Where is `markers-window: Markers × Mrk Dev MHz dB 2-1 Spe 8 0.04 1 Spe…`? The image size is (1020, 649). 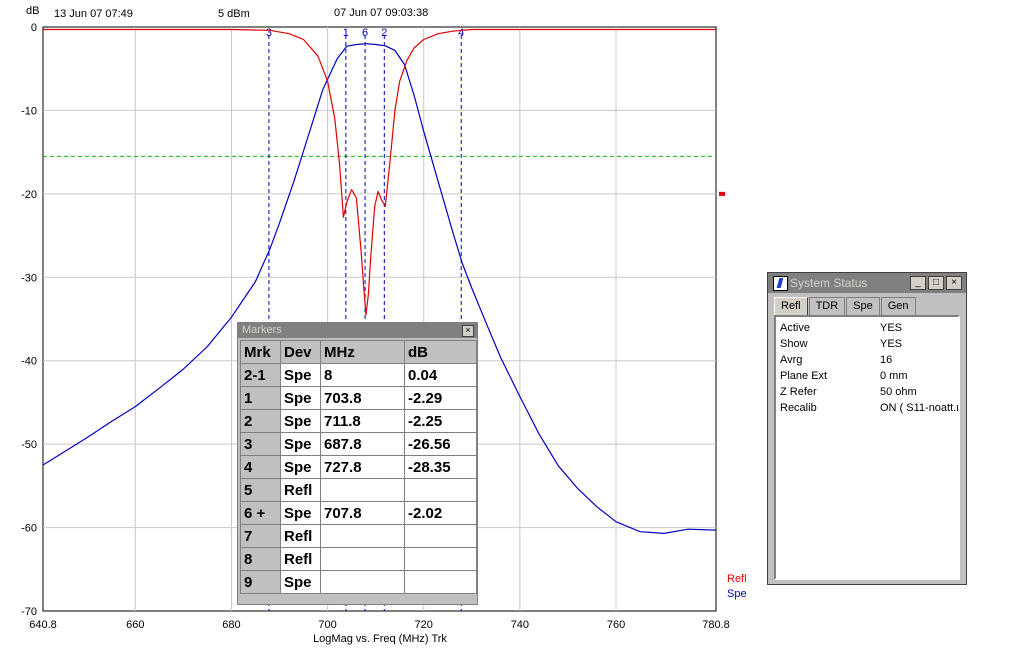 markers-window: Markers × Mrk Dev MHz dB 2-1 Spe 8 0.04 1 Spe… is located at coordinates (357, 463).